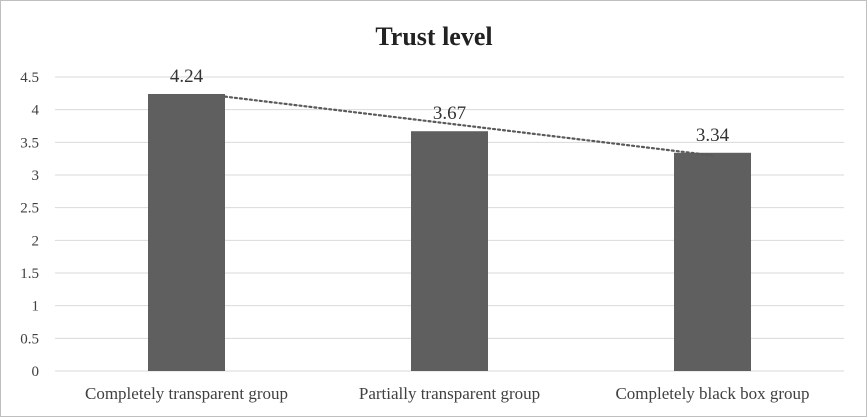  I want to click on data-label: 3.67, so click(449, 113).